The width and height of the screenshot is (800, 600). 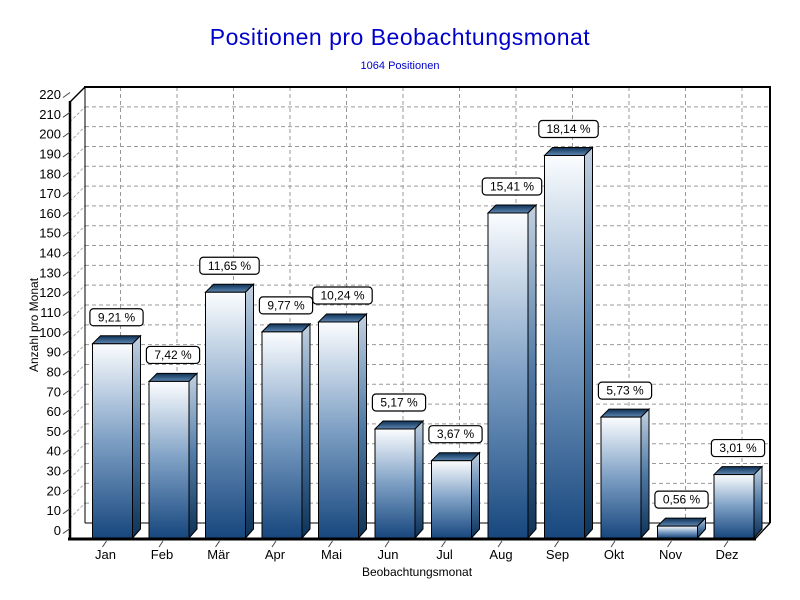 I want to click on y-tick-label: 20, so click(x=54, y=490).